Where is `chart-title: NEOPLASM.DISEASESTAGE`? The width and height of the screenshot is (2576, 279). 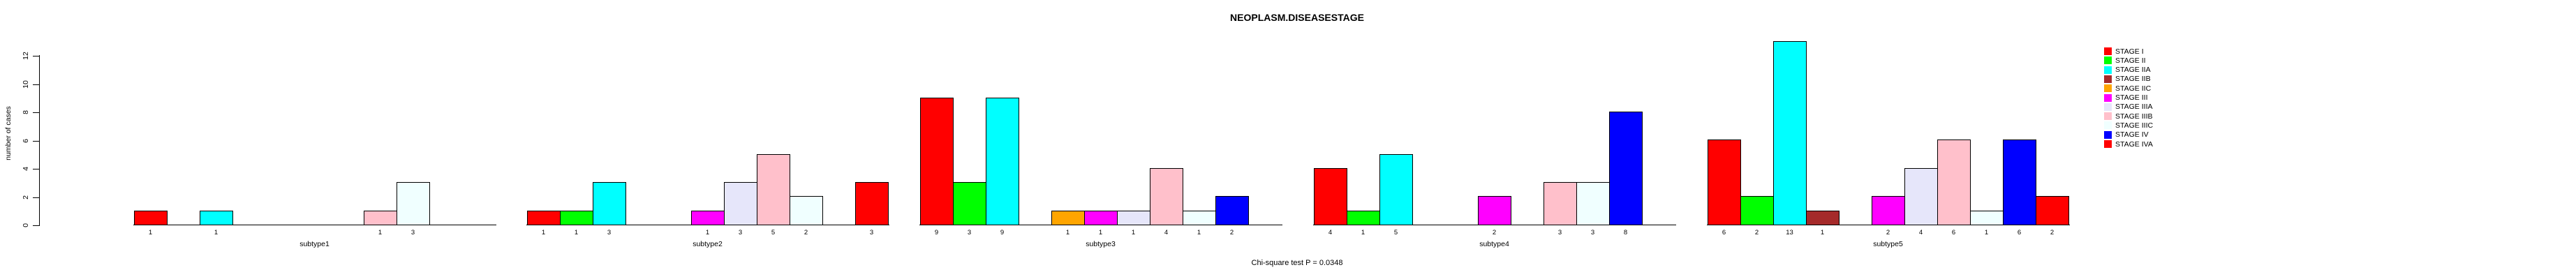
chart-title: NEOPLASM.DISEASESTAGE is located at coordinates (1297, 17).